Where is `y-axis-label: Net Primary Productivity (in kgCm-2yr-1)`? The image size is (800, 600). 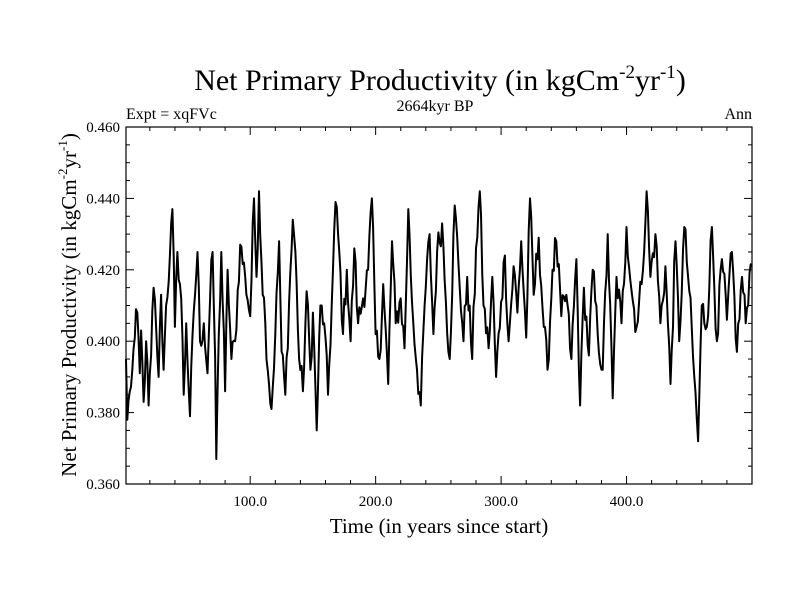
y-axis-label: Net Primary Productivity (in kgCm-2yr-1) is located at coordinates (68, 305).